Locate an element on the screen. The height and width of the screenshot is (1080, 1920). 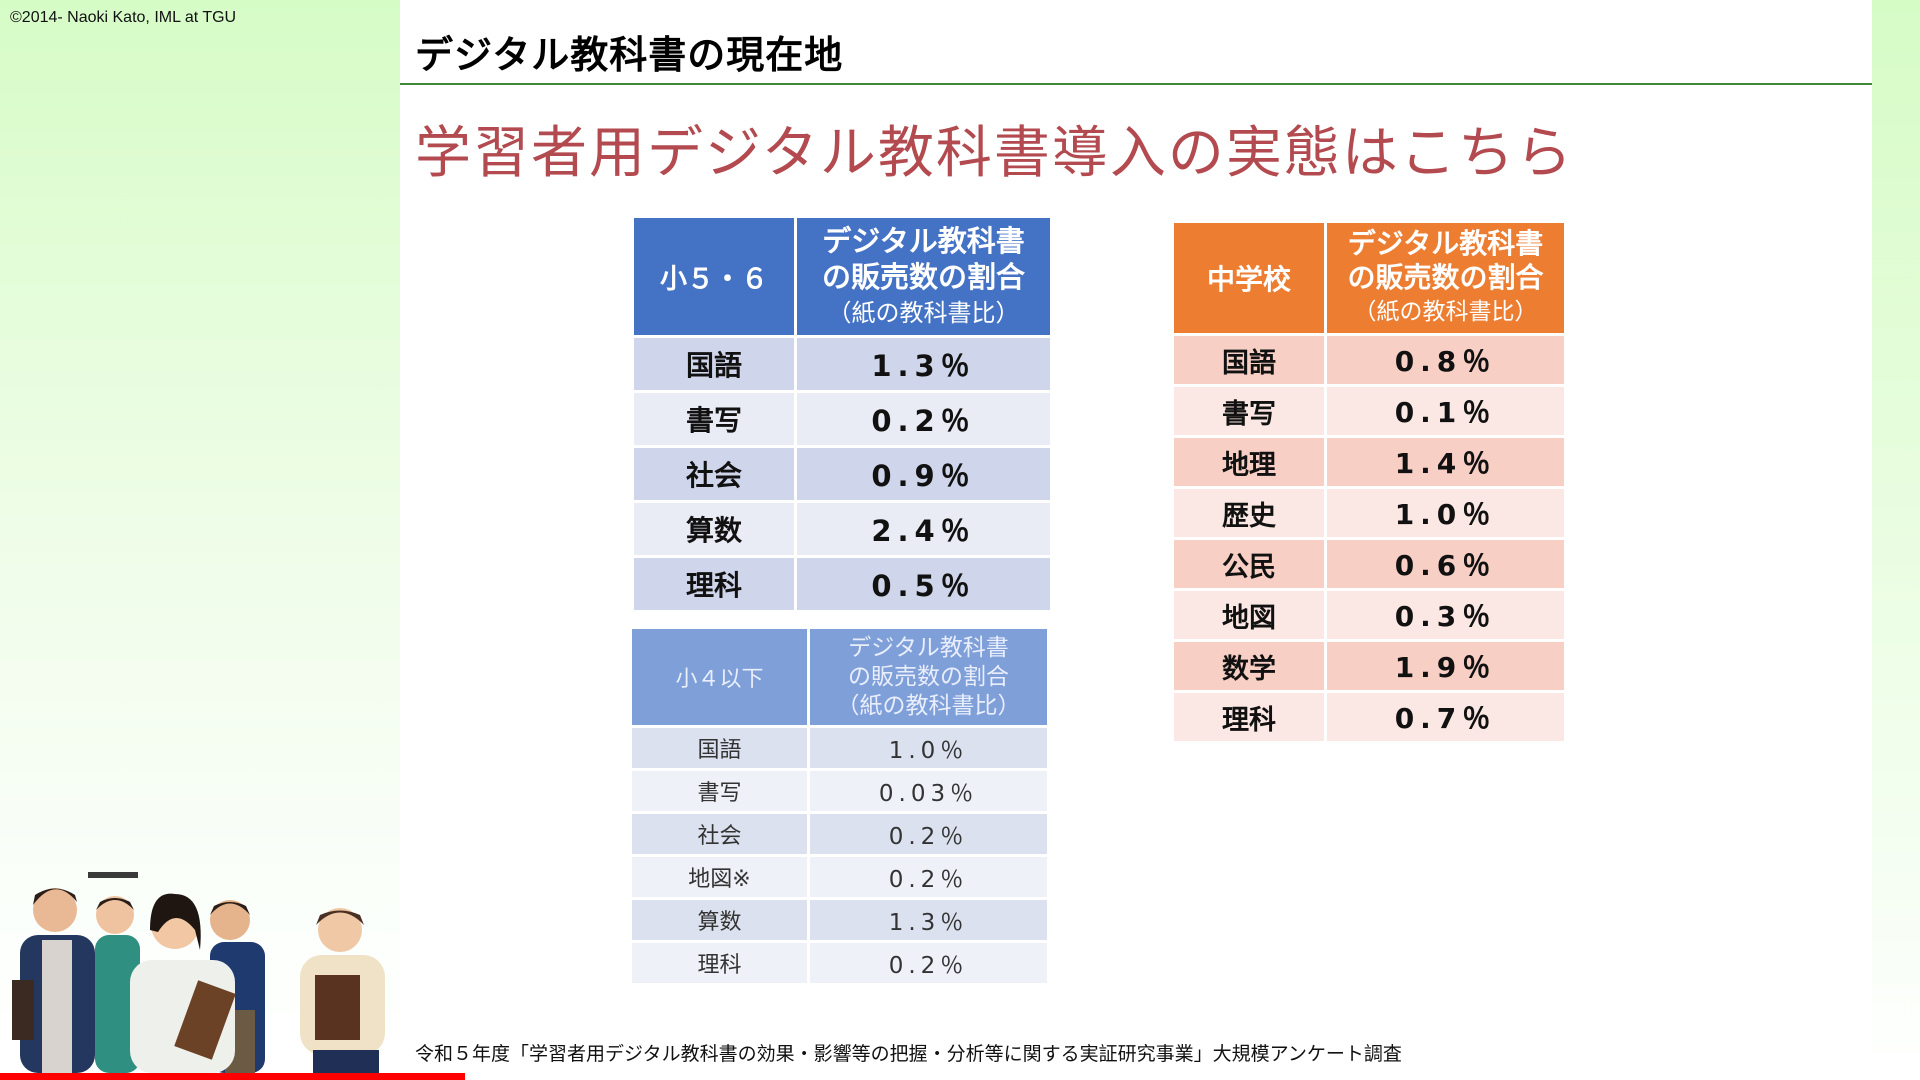
table-row: 数学 1.9％ is located at coordinates (1369, 666).